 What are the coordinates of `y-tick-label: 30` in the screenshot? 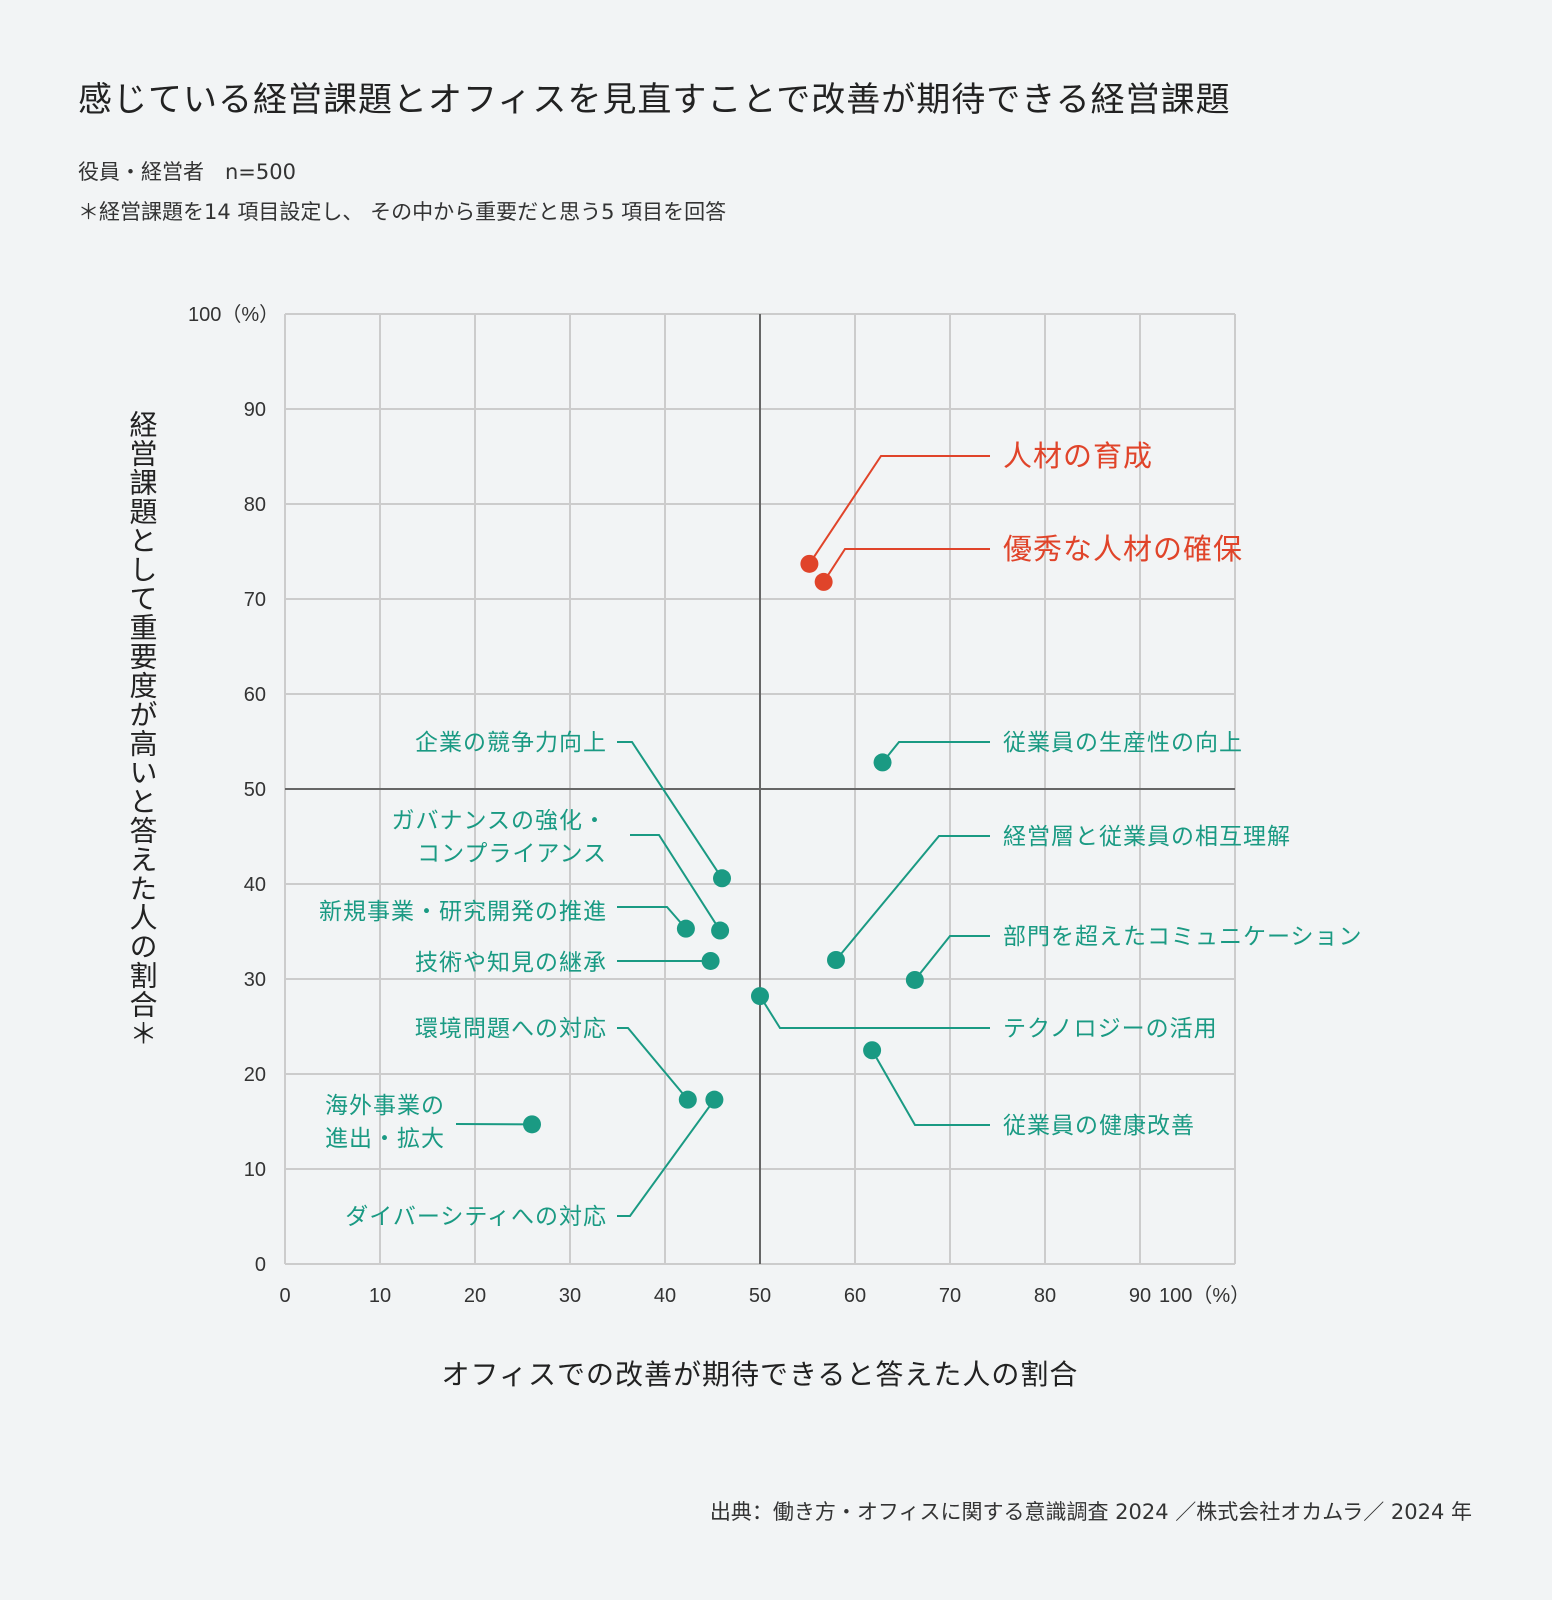 It's located at (255, 980).